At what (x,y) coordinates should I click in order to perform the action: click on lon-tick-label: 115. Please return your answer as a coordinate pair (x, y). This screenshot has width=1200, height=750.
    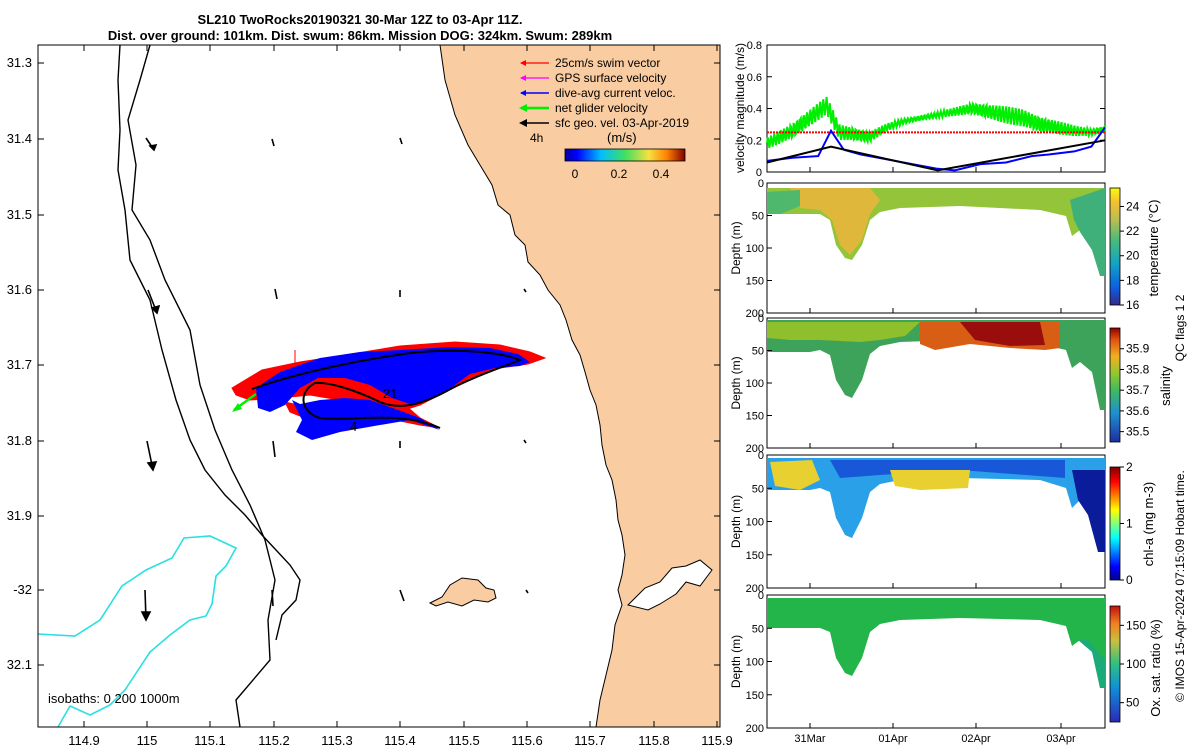
    Looking at the image, I should click on (147, 740).